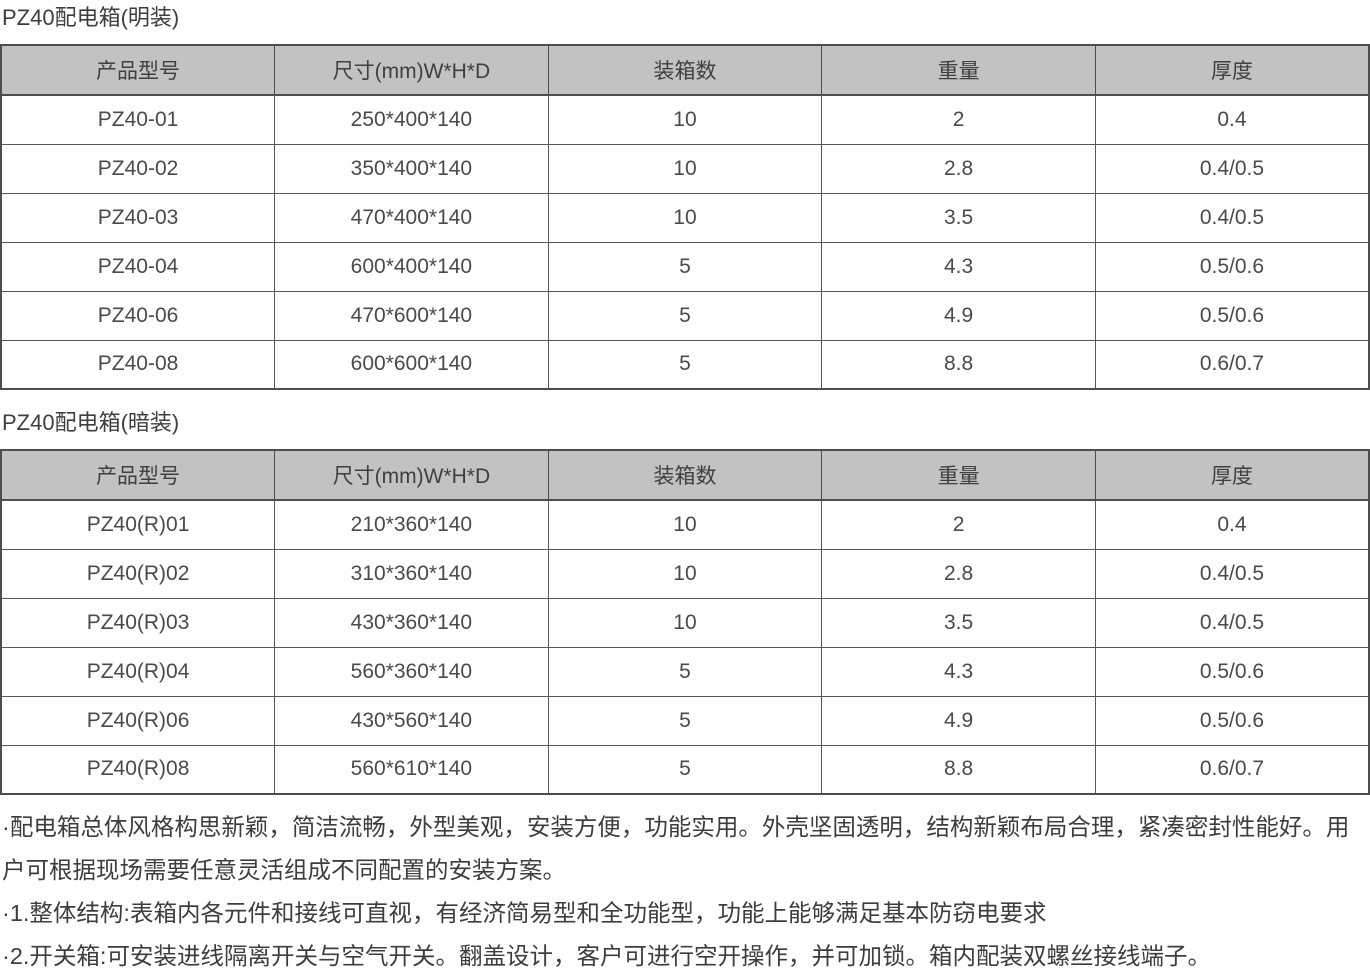  I want to click on table-row: PZ40-03 470*400*140 10 3.5 0.4/0.5, so click(685, 217).